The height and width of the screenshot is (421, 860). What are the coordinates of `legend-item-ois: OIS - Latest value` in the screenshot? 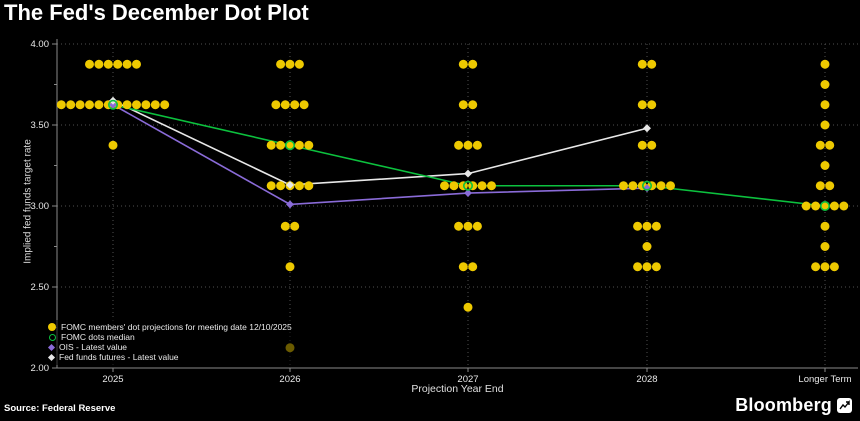 It's located at (169, 347).